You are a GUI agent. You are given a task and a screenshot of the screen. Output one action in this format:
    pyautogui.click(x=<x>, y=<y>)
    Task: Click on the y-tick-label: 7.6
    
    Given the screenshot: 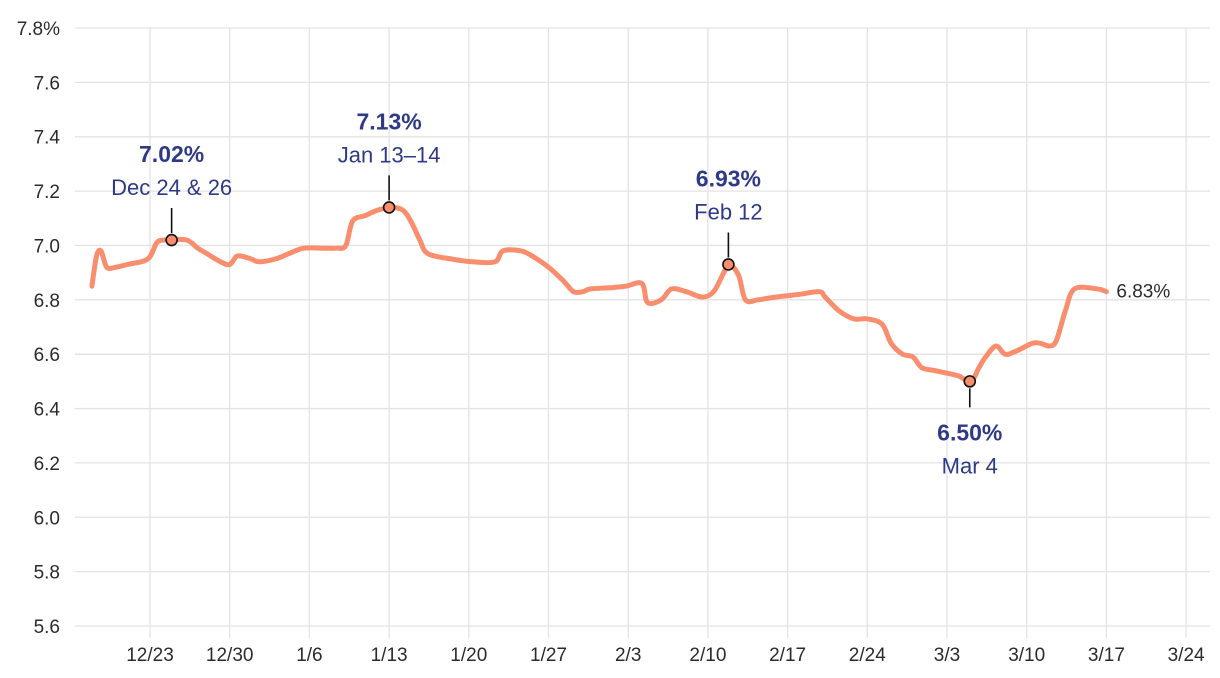 What is the action you would take?
    pyautogui.click(x=47, y=83)
    